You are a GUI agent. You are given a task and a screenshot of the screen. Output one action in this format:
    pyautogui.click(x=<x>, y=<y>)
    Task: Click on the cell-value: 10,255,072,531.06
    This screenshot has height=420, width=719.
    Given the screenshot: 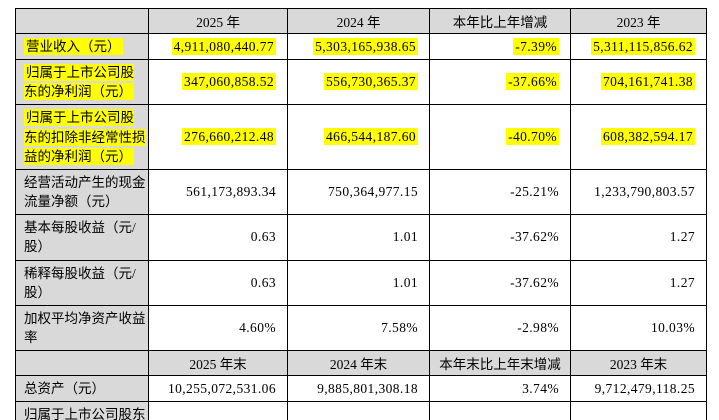 What is the action you would take?
    pyautogui.click(x=221, y=388)
    